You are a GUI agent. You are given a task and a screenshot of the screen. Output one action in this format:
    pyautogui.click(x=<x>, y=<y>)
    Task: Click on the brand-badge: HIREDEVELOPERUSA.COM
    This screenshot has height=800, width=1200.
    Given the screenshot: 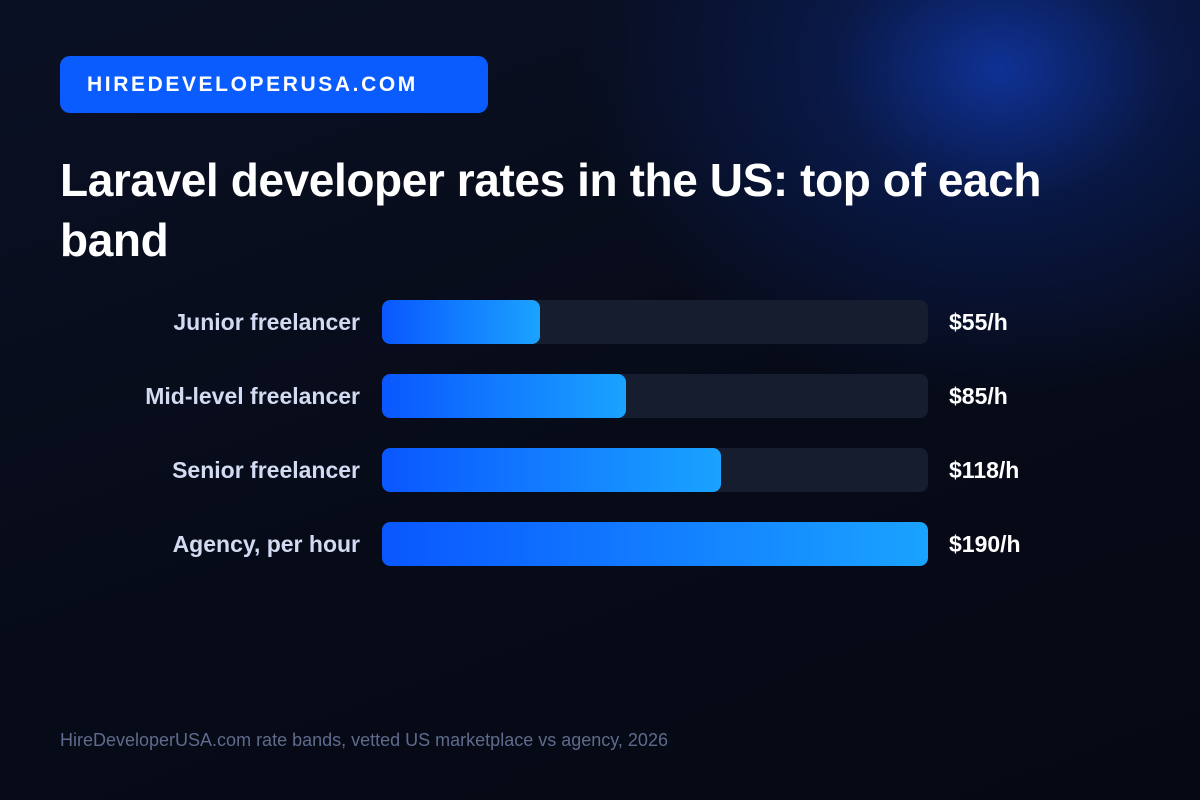 What is the action you would take?
    pyautogui.click(x=274, y=84)
    